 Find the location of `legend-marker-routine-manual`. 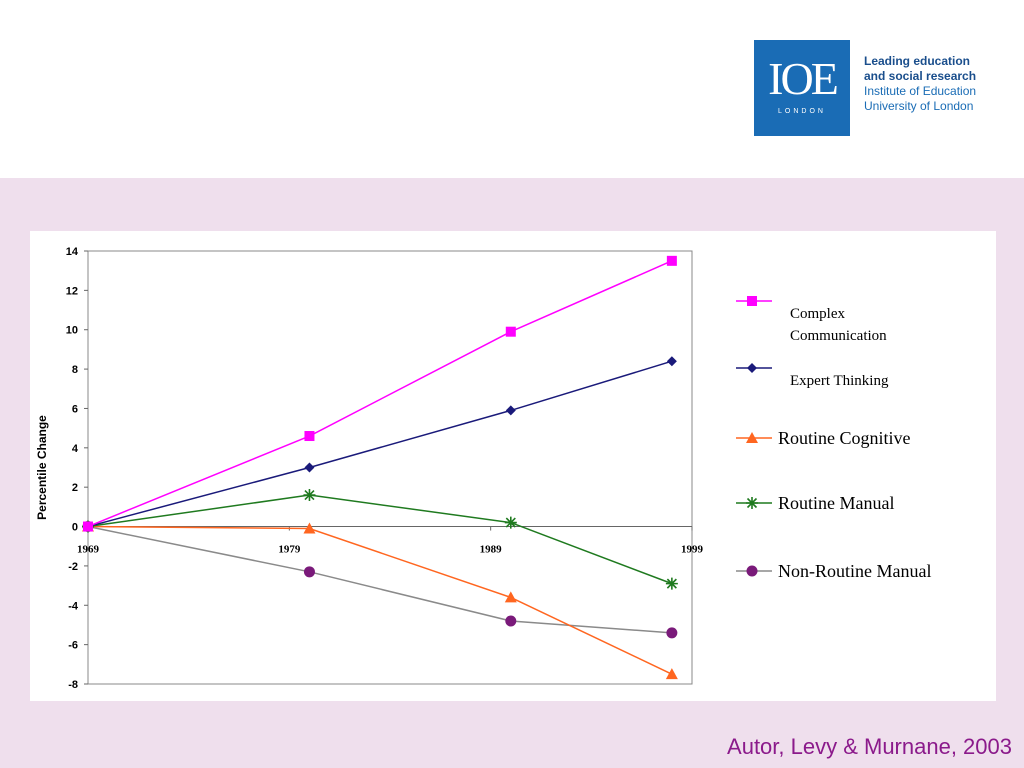

legend-marker-routine-manual is located at coordinates (752, 503).